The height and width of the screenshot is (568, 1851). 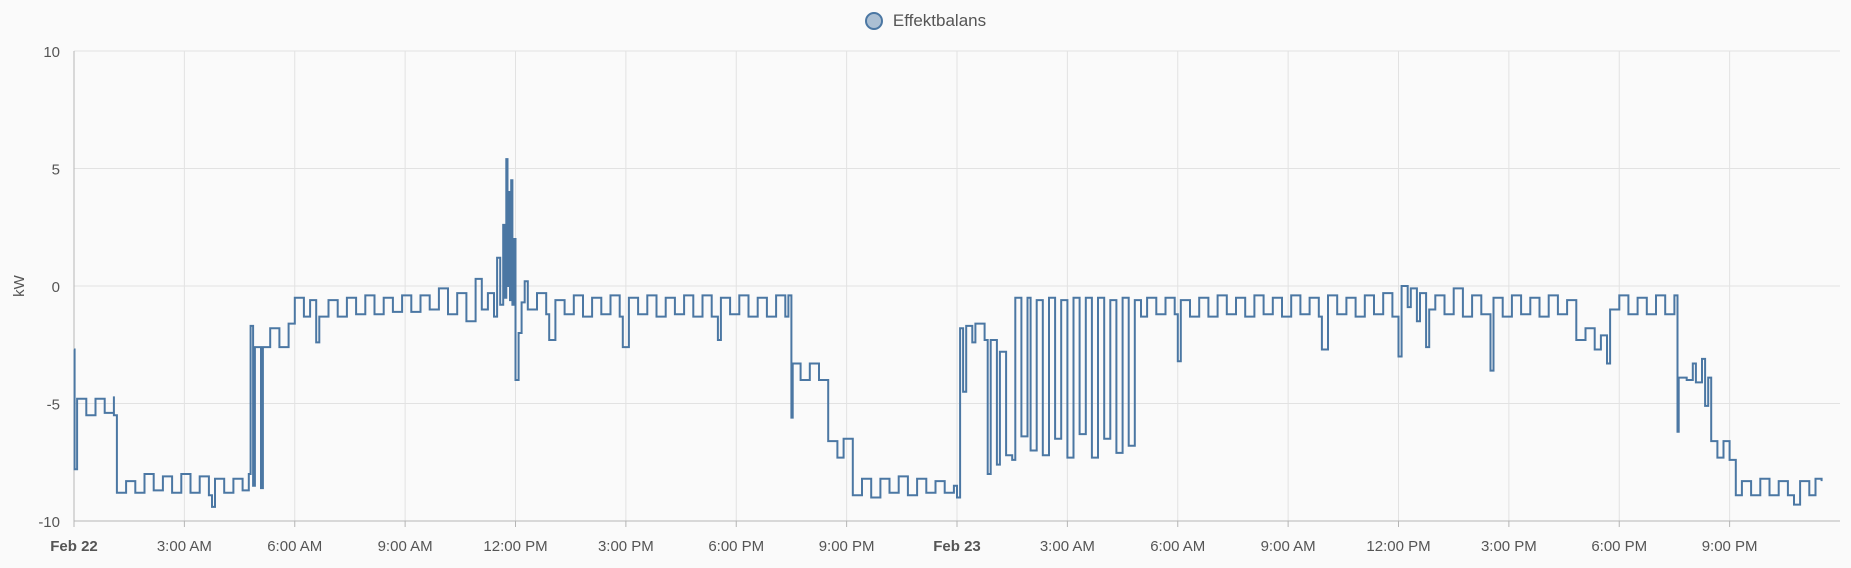 I want to click on legend: Effektbalans, so click(x=925, y=21).